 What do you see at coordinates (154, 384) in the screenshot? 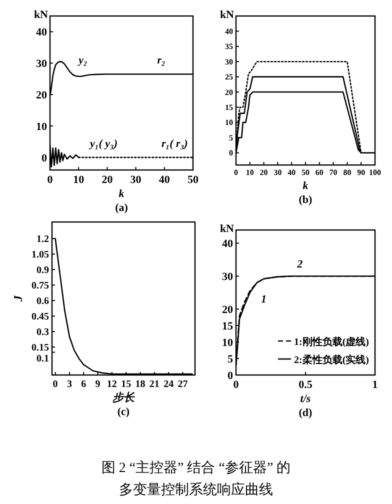
I see `x-tick-label: 21` at bounding box center [154, 384].